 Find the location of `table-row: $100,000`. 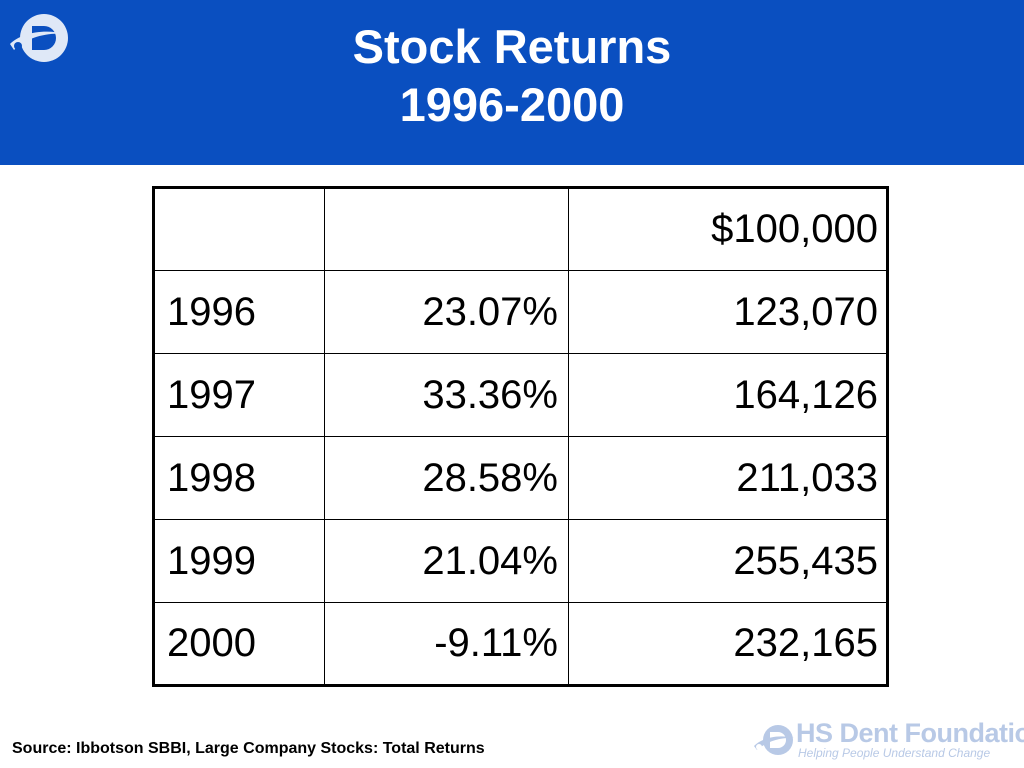

table-row: $100,000 is located at coordinates (520, 229).